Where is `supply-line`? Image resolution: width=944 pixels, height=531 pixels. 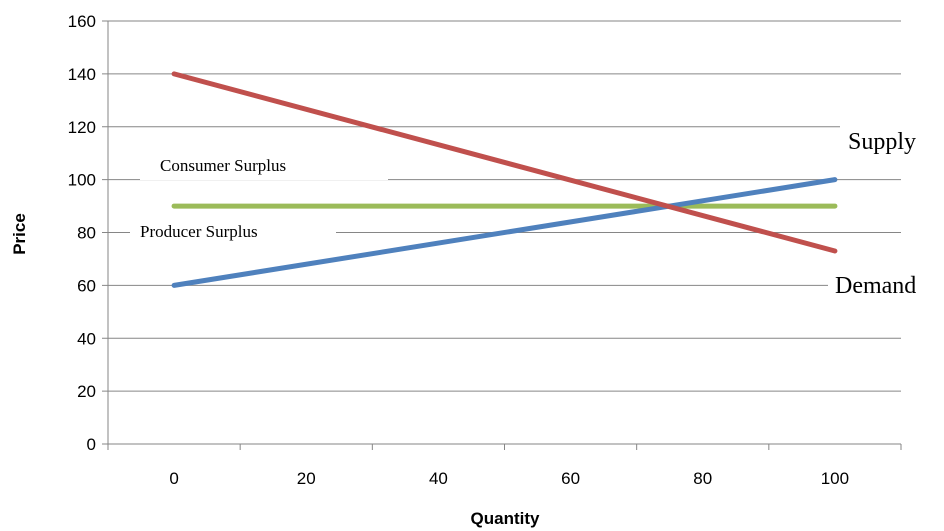
supply-line is located at coordinates (504, 232).